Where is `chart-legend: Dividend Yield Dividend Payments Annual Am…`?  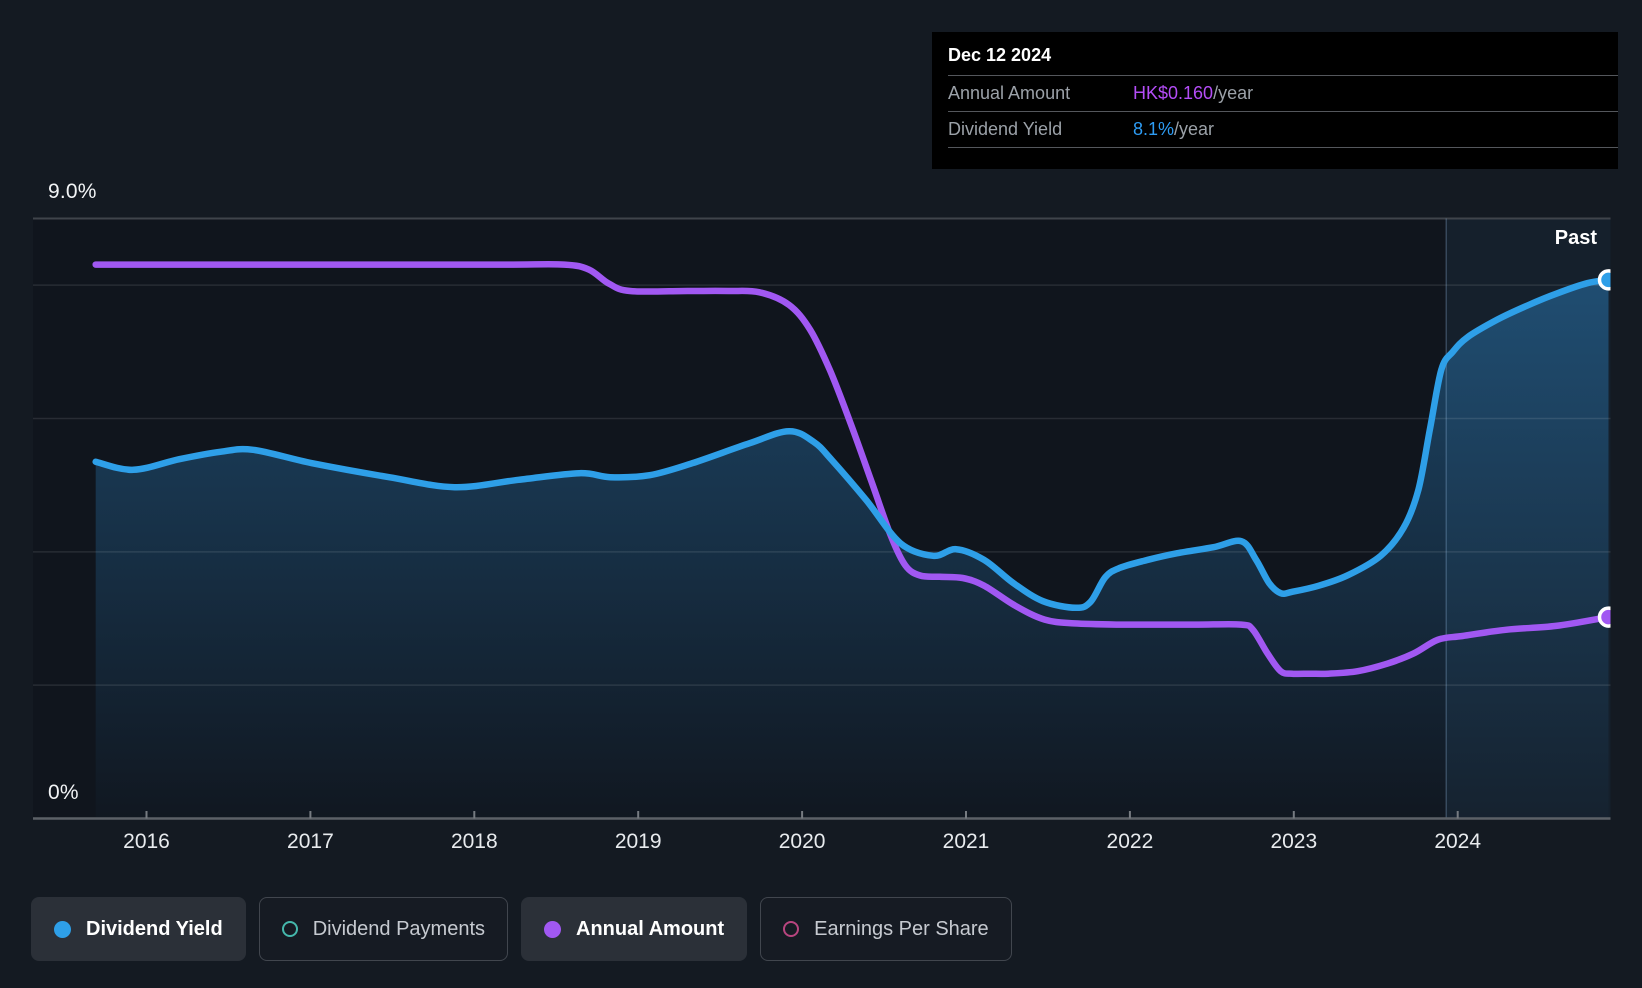 chart-legend: Dividend Yield Dividend Payments Annual Am… is located at coordinates (521, 929).